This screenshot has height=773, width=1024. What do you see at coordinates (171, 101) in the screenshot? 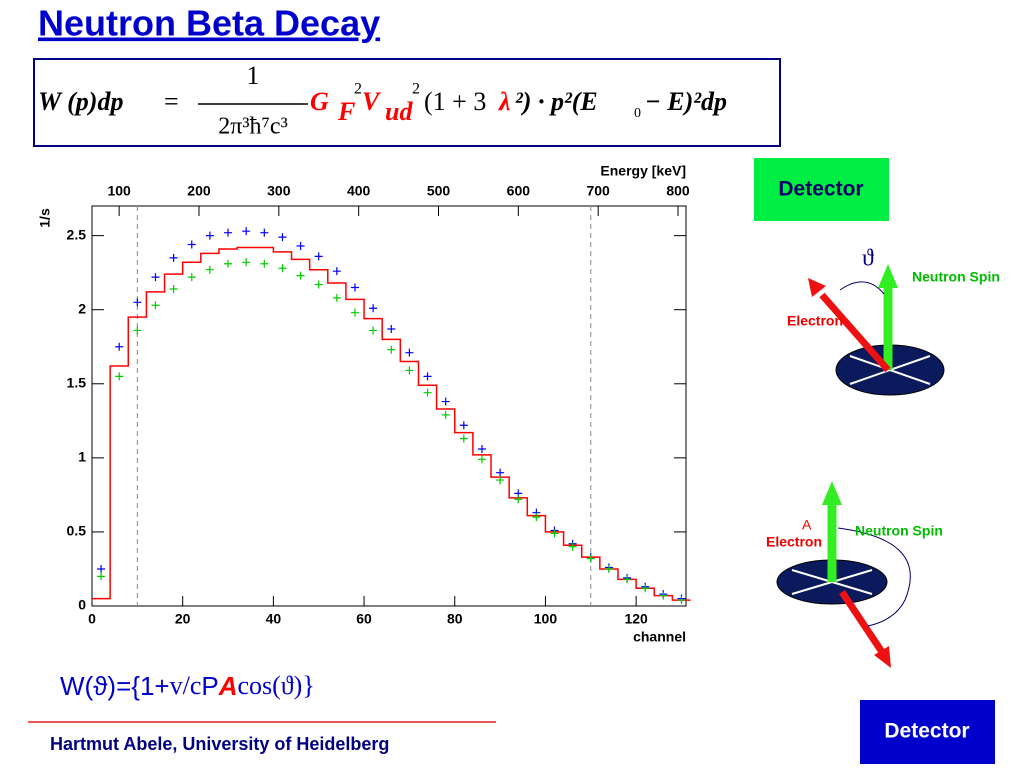
I see `formula-eq: =` at bounding box center [171, 101].